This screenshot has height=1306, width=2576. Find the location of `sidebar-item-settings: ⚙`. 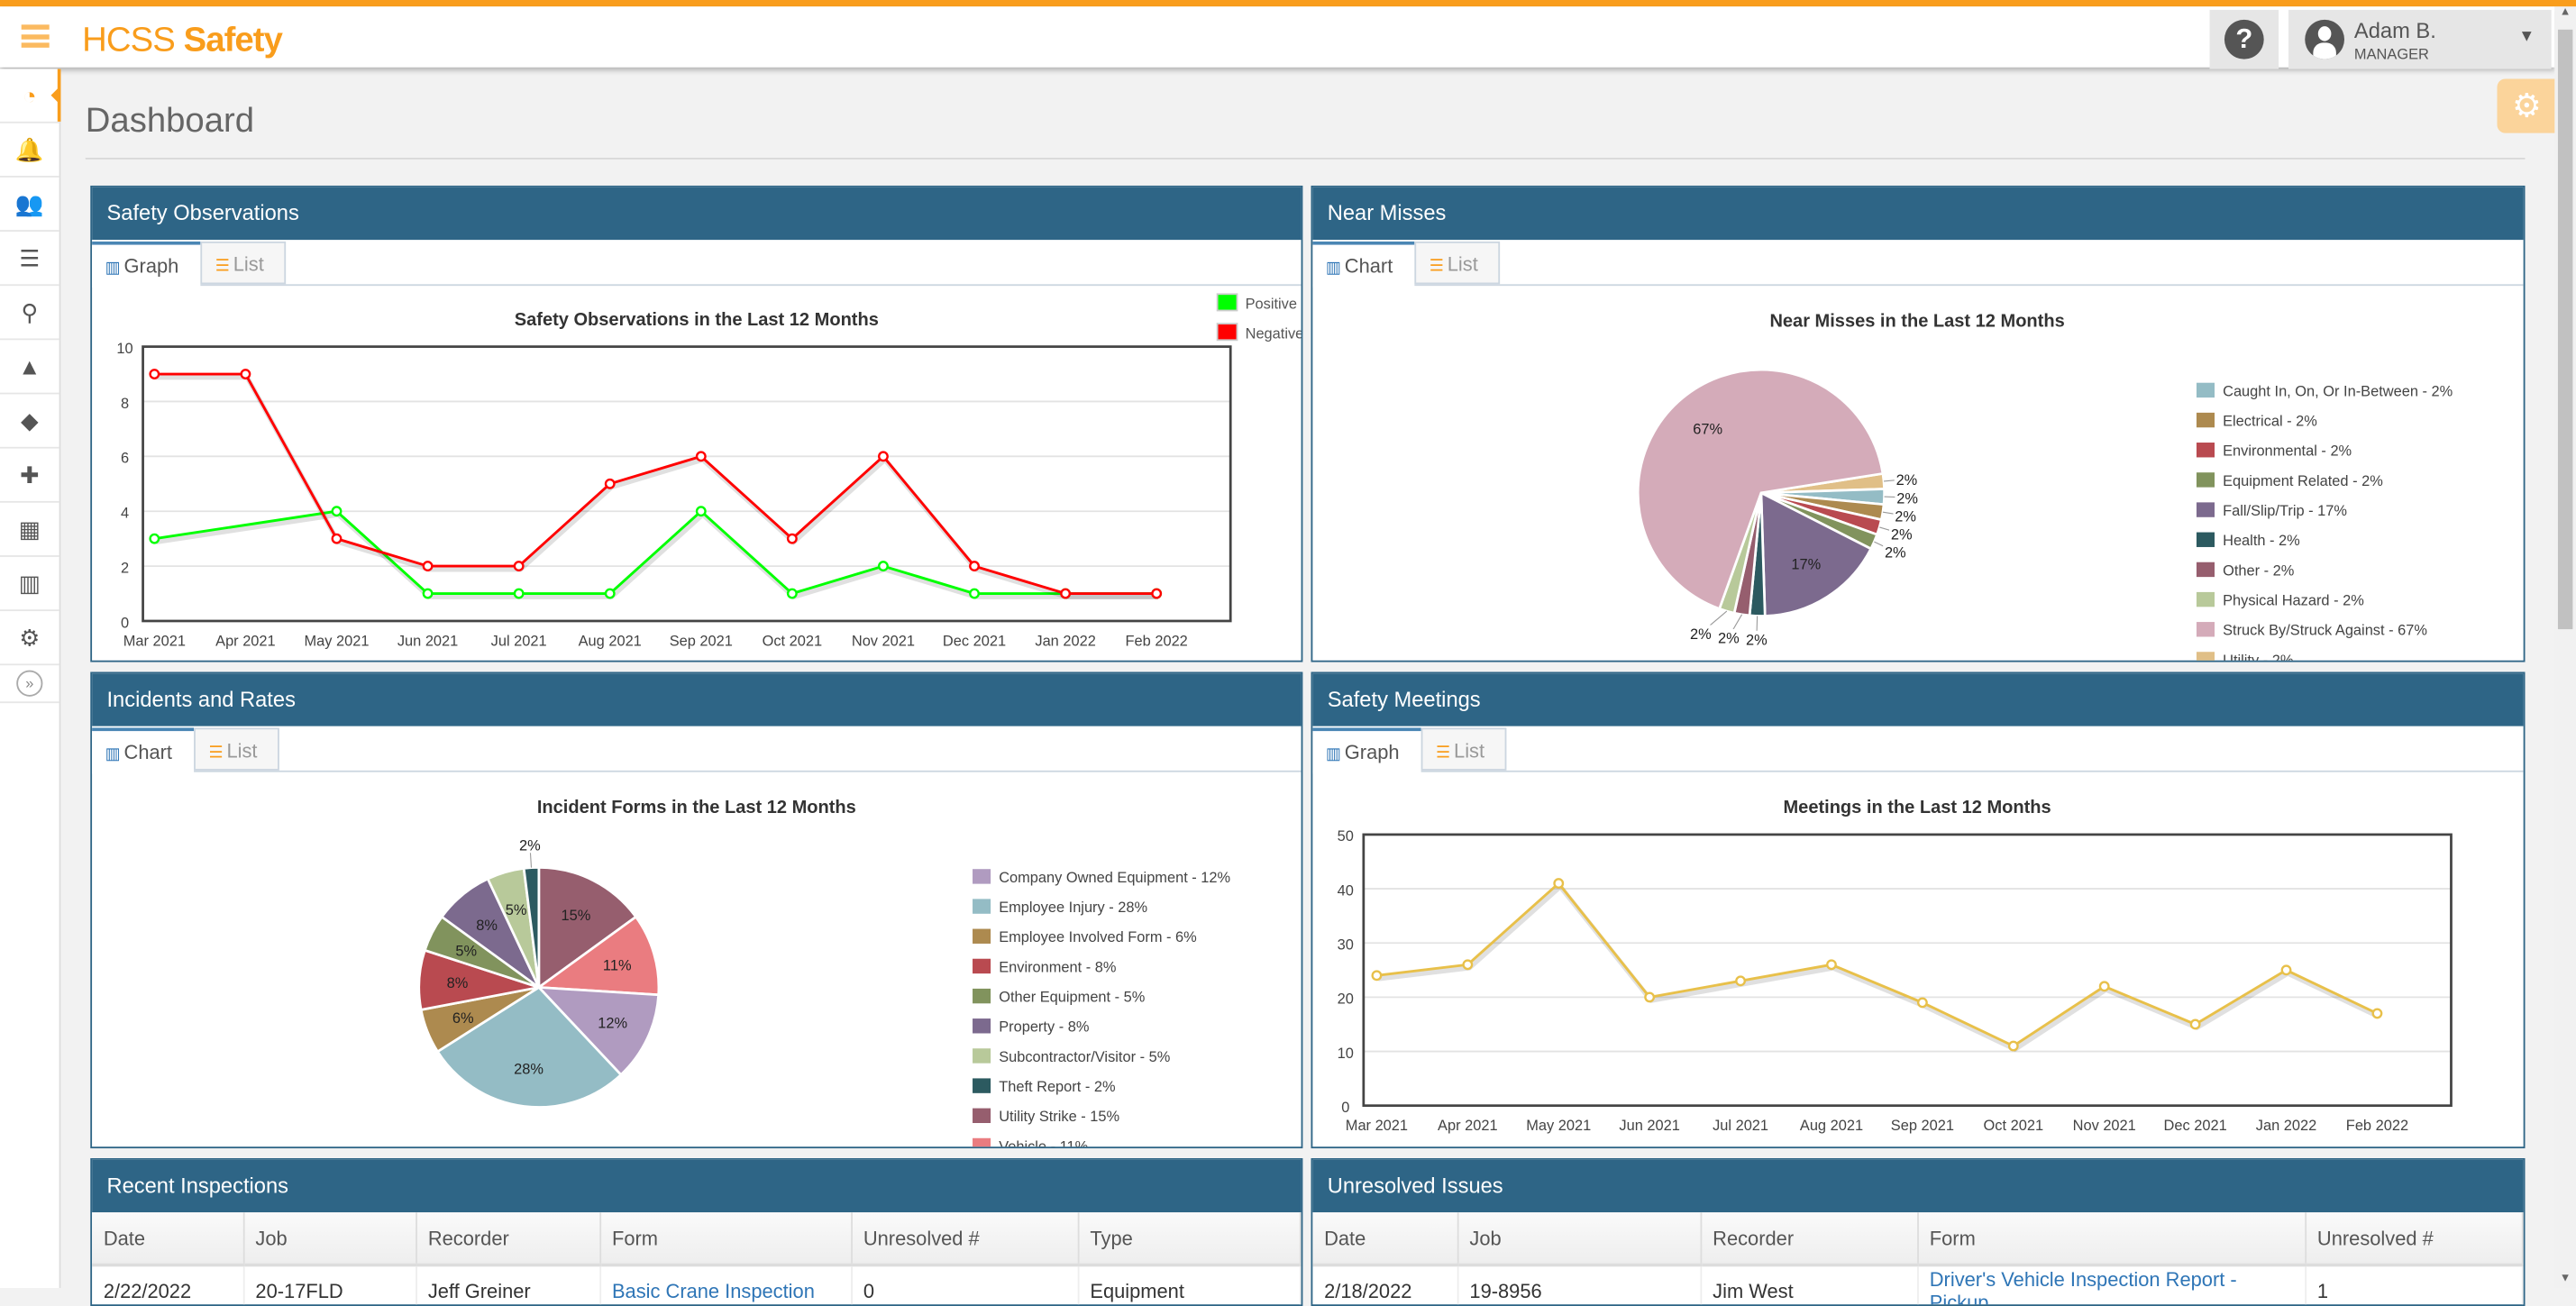

sidebar-item-settings: ⚙ is located at coordinates (29, 638).